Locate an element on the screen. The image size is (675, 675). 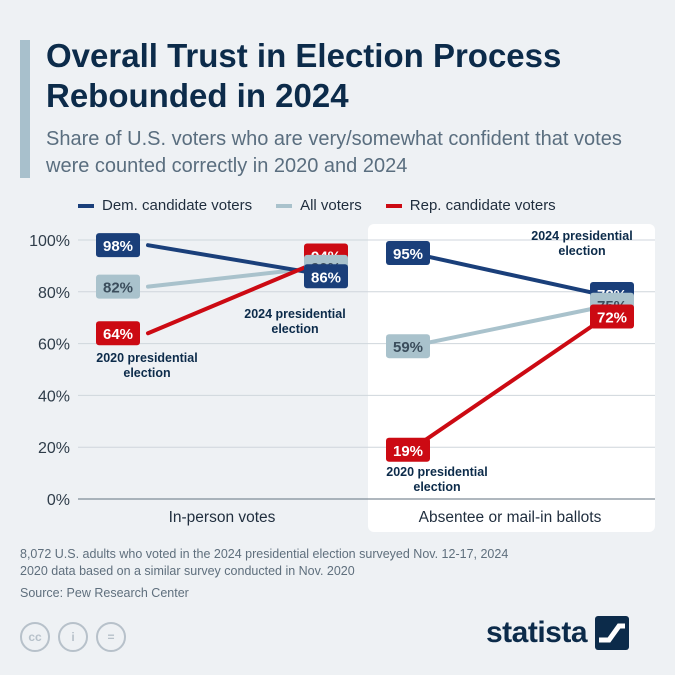
y-tick-label: 80% is located at coordinates (54, 293).